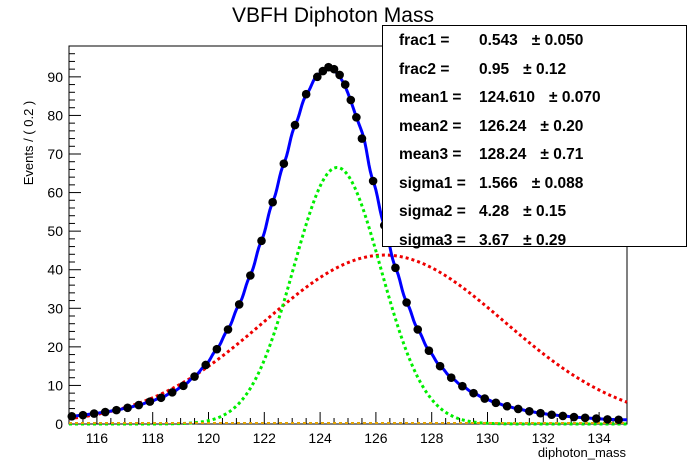  I want to click on x-axis: 116 118 120 122 124 126 128 130 132 134, so click(348, 429).